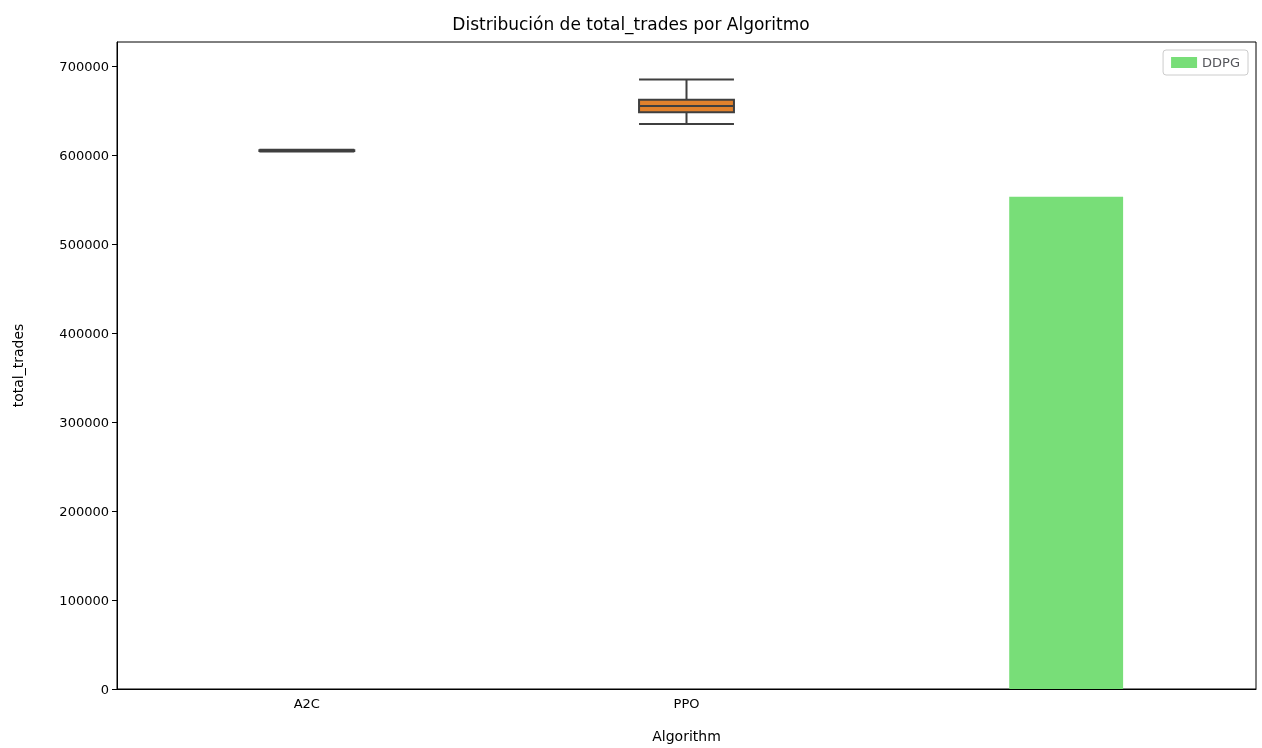 The height and width of the screenshot is (748, 1262). I want to click on y-tick-label: 100000, so click(84, 600).